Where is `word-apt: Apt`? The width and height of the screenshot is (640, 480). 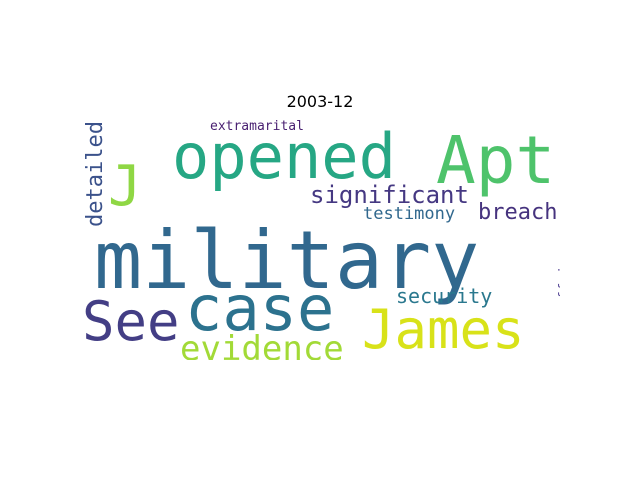
word-apt: Apt is located at coordinates (495, 160).